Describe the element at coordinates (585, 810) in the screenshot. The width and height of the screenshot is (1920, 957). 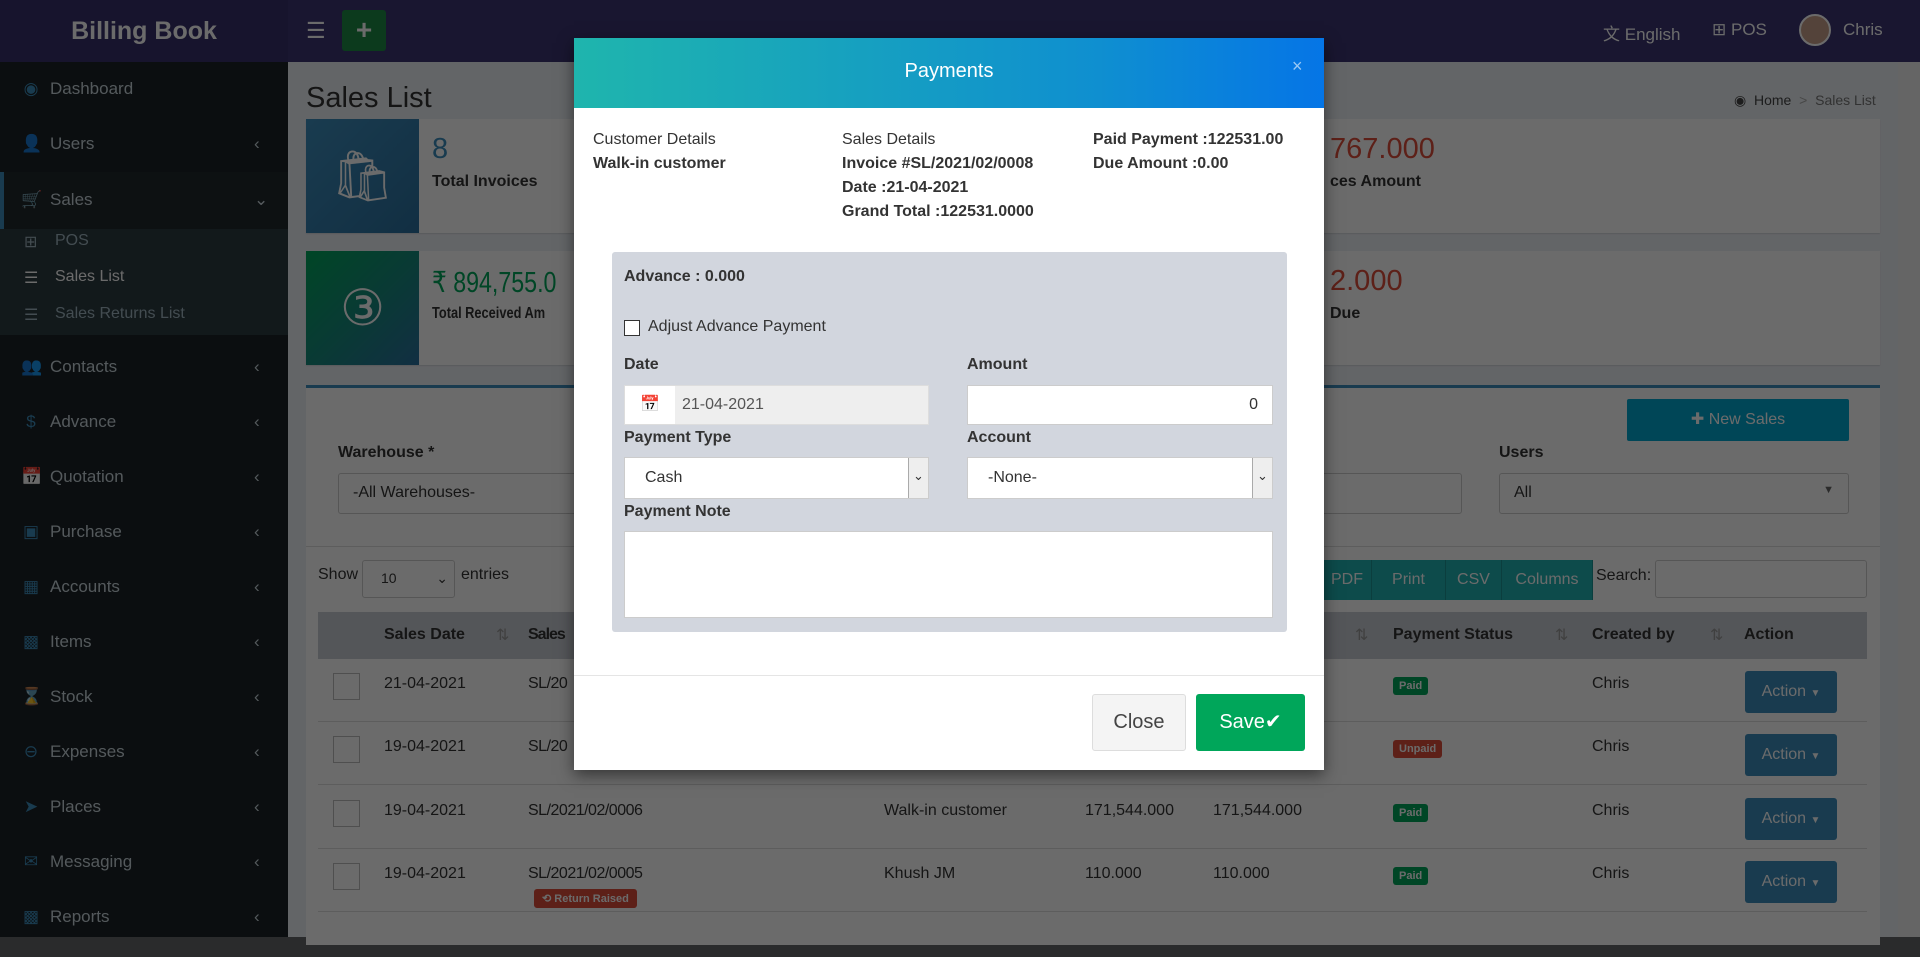
I see `sales-number: SL/2021/02/0006` at that location.